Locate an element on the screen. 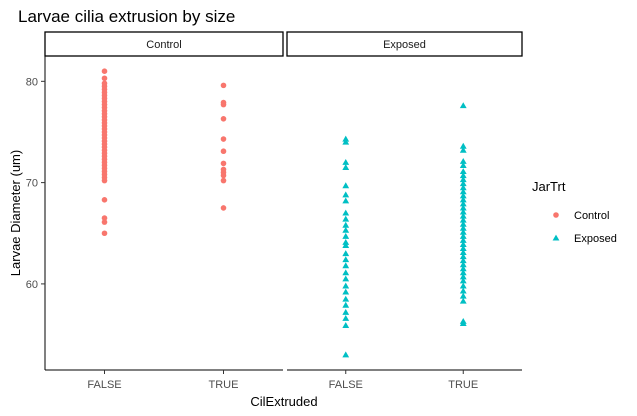  y-axis-ticks: 60 70 80 is located at coordinates (35, 183).